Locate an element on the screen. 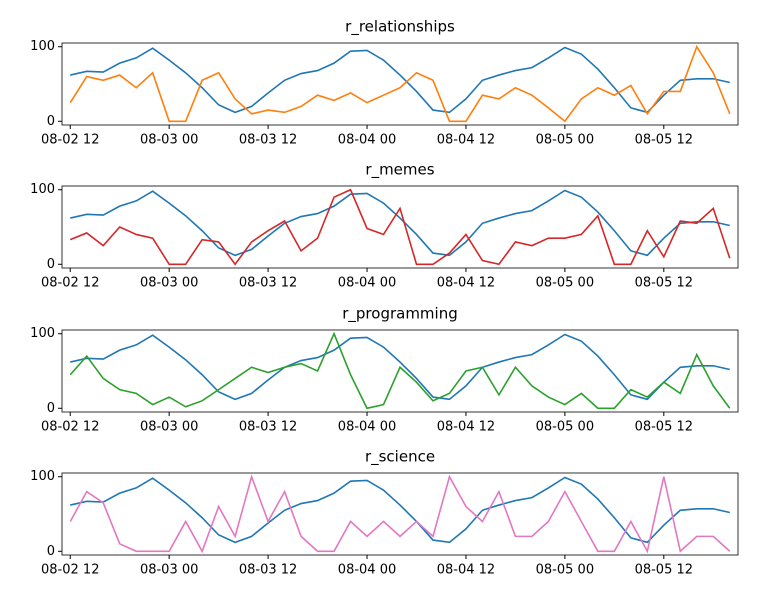 The image size is (784, 611). subplot-title: r_relationships is located at coordinates (400, 27).